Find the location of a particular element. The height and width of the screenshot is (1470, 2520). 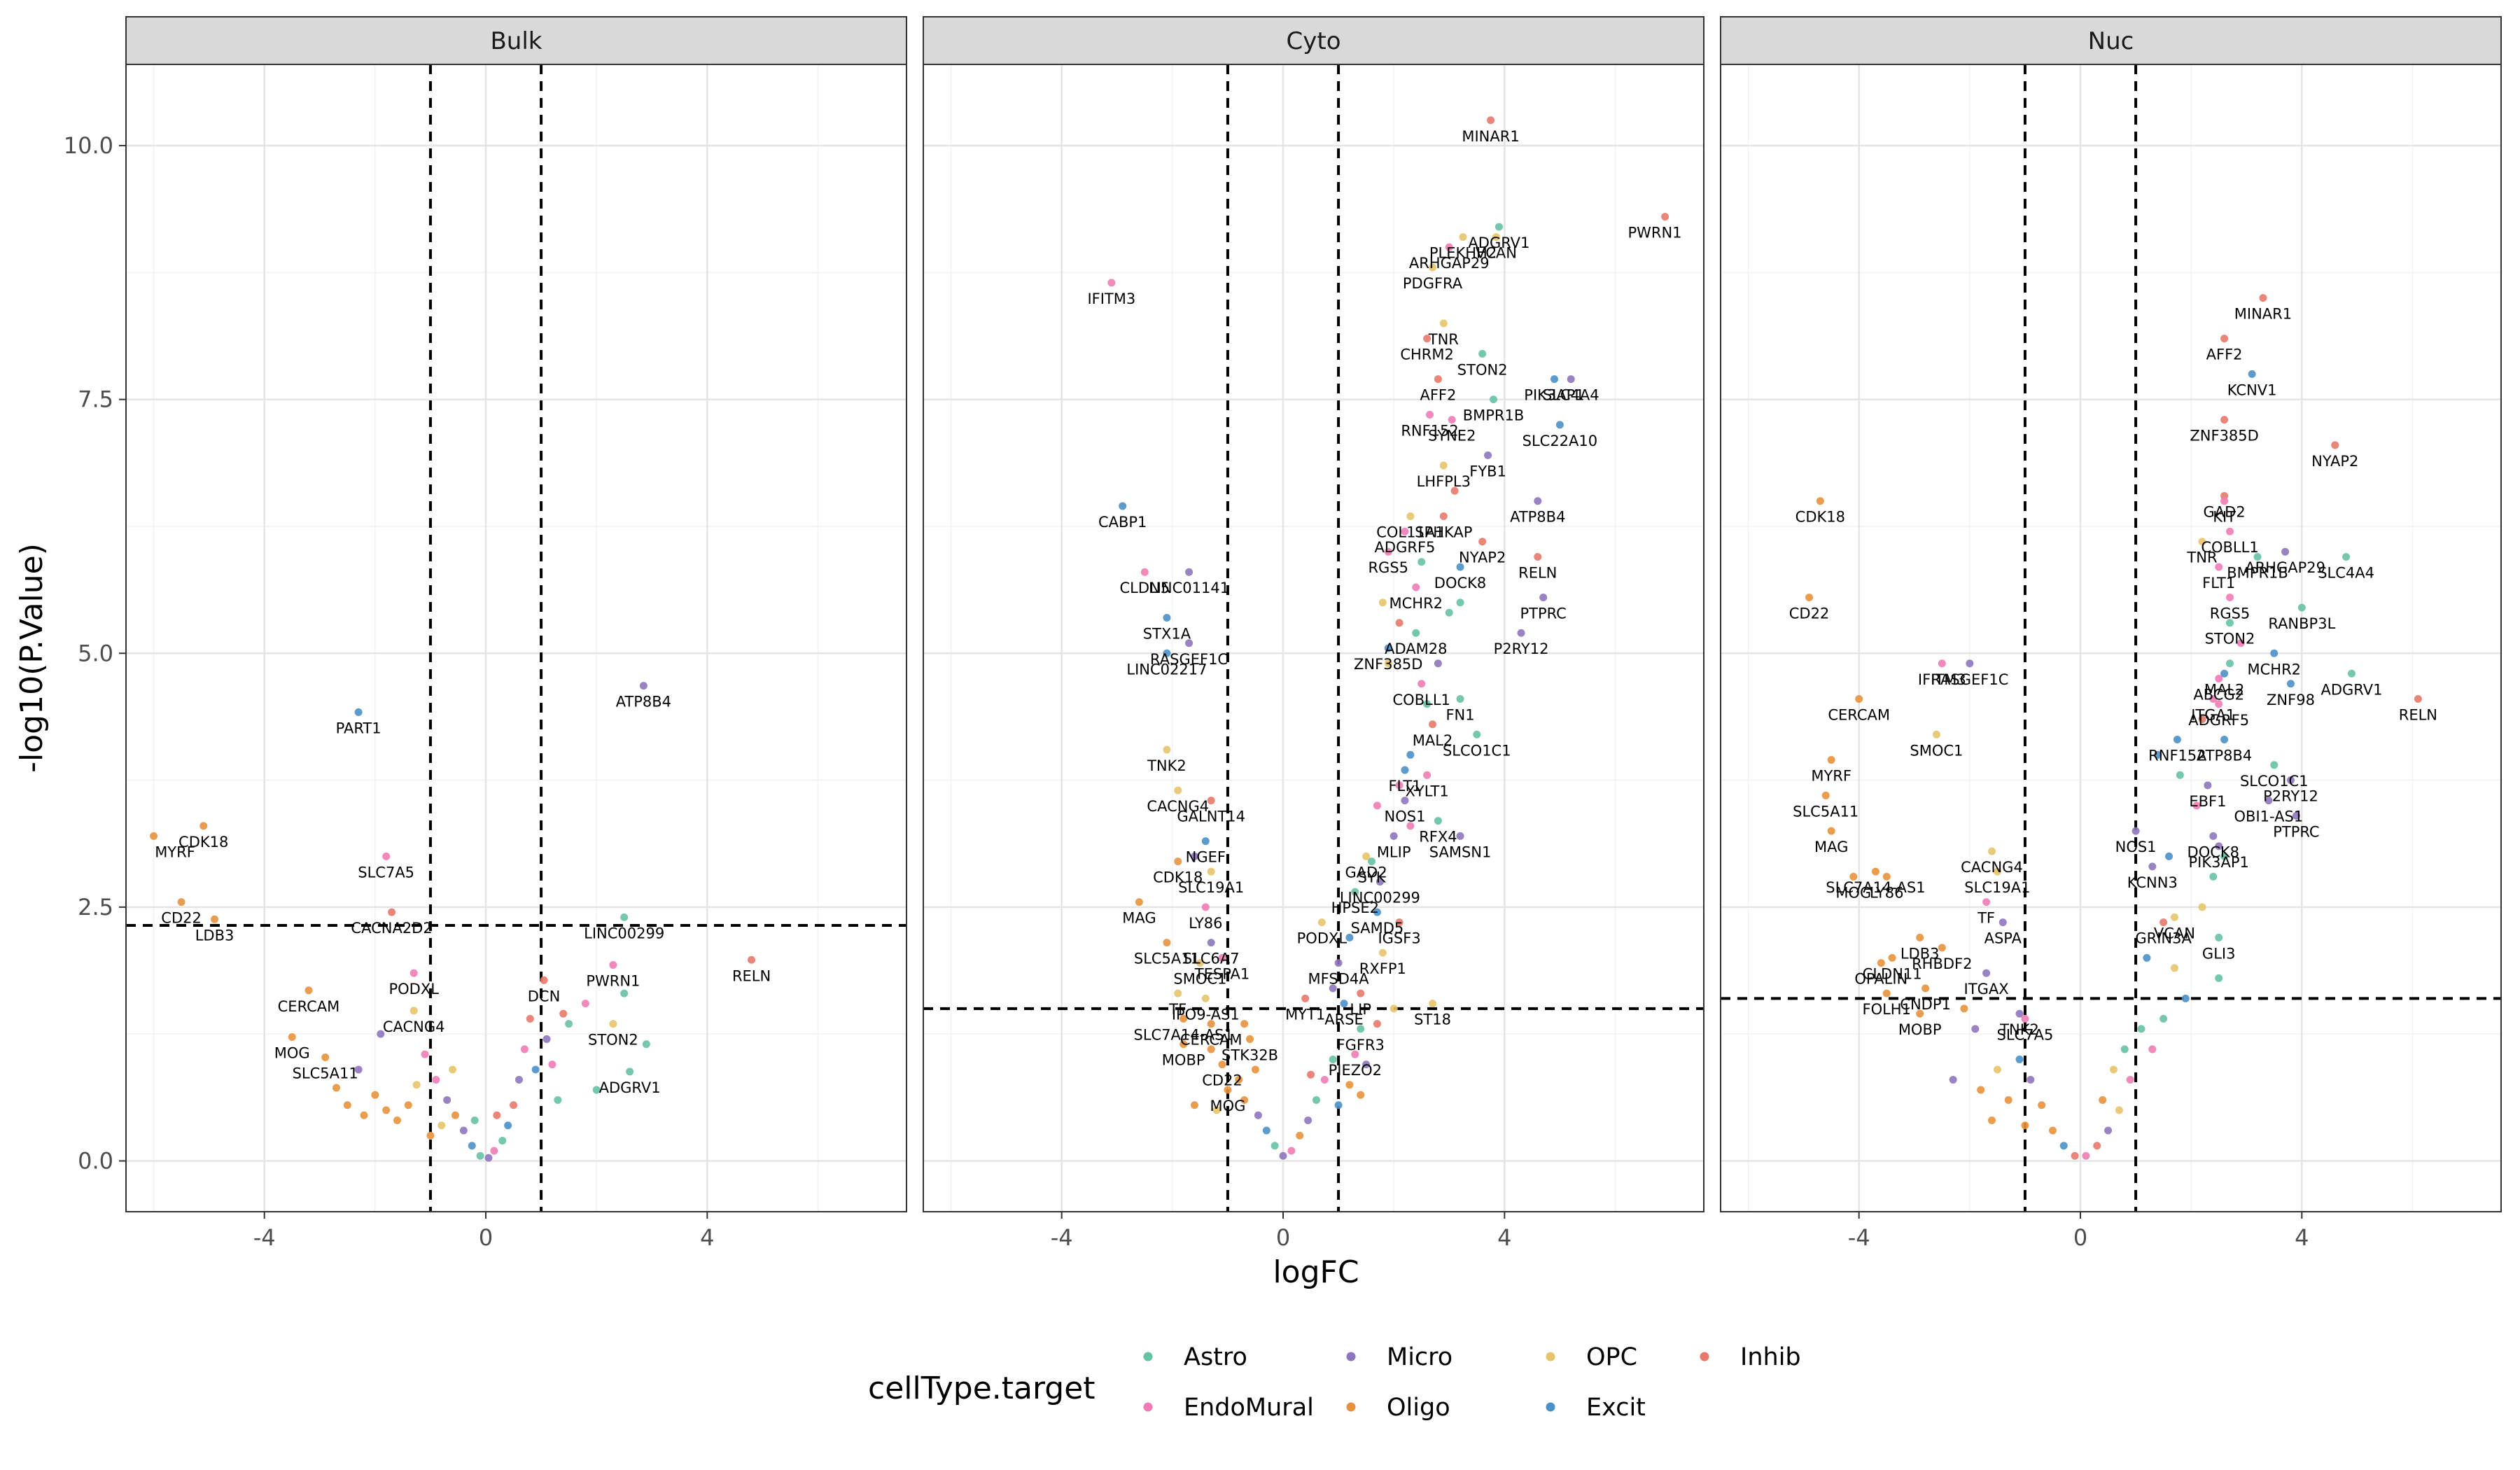

legend-entries: Astro EndoMural Micro Oligo OPC Excit Inhib is located at coordinates (1472, 1382).